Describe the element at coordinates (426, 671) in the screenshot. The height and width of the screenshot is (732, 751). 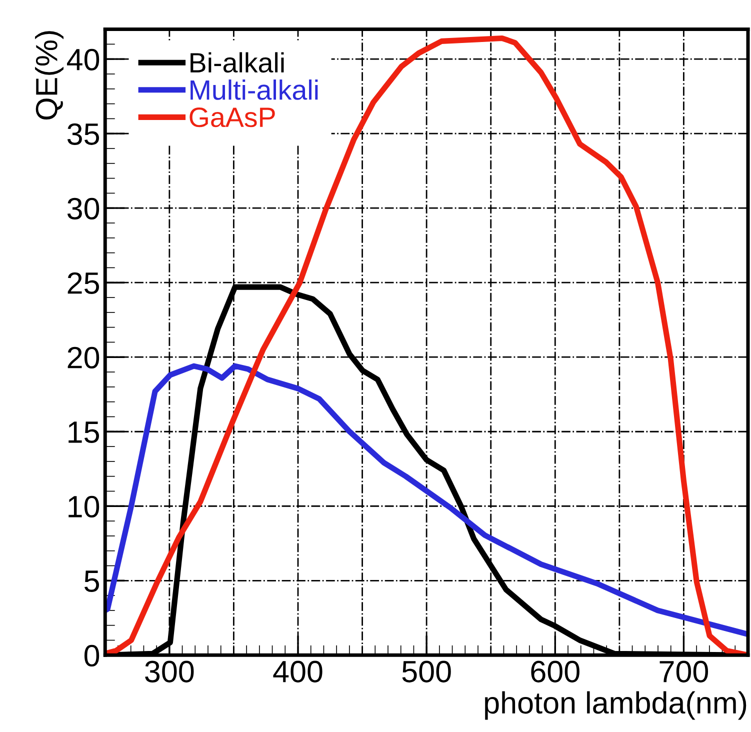
I see `x-tick-label: 500` at that location.